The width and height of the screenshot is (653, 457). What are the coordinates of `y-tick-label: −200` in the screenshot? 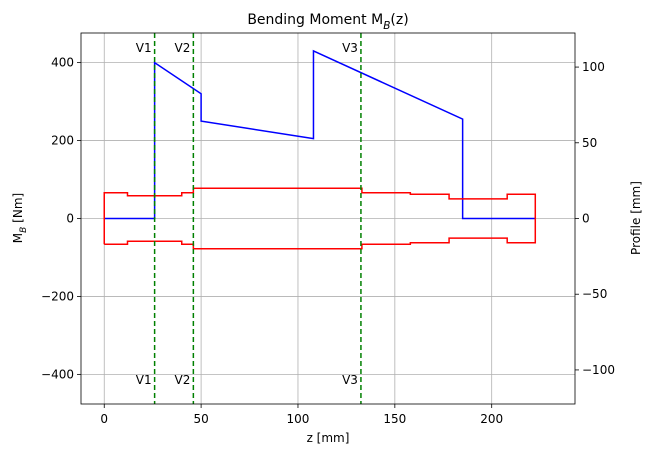 It's located at (57, 296).